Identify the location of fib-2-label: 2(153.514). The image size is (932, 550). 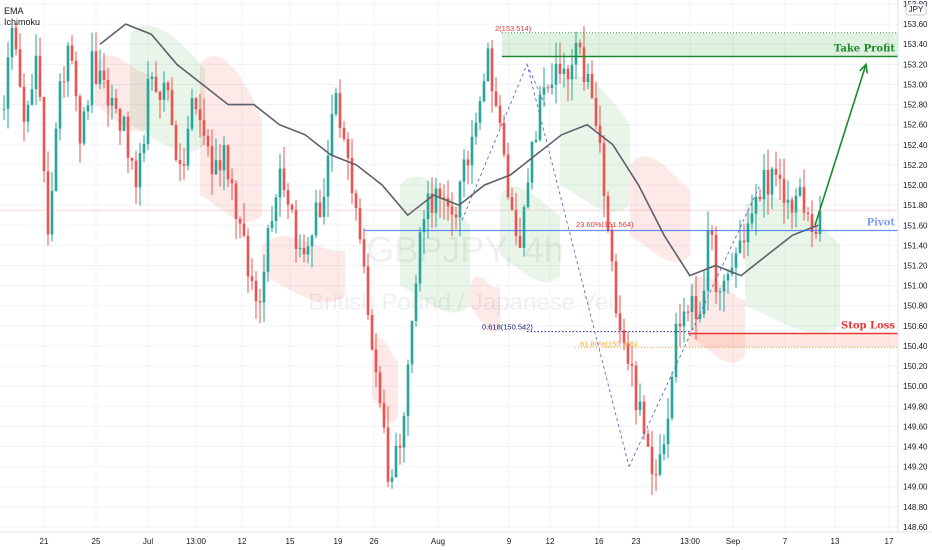
(513, 28).